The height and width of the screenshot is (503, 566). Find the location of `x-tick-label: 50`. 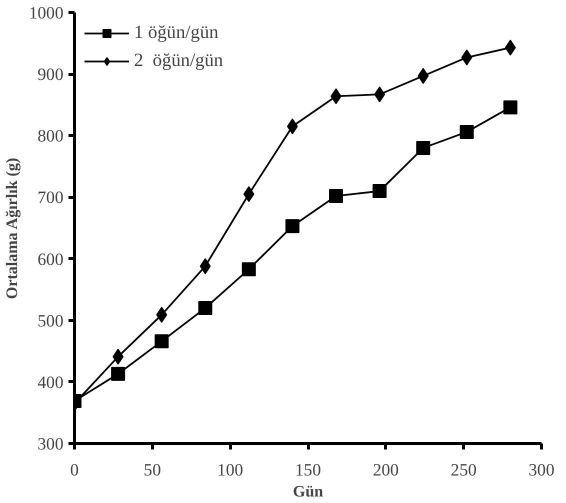

x-tick-label: 50 is located at coordinates (152, 470).